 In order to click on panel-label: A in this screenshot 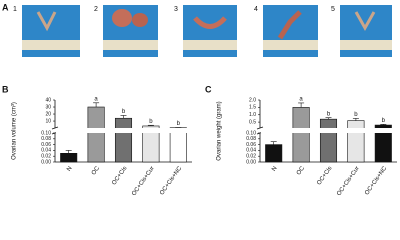, I will do `click(5, 7)`.